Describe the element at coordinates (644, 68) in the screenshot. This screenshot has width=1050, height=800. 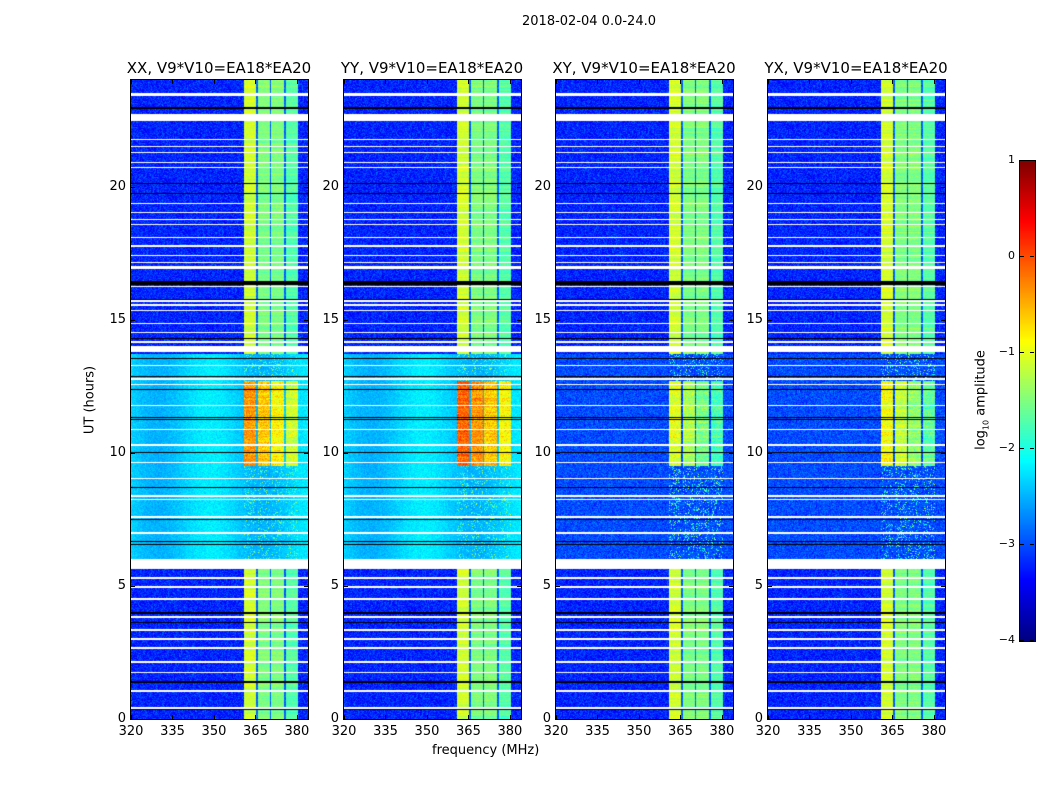
I see `panel-title: XY, V9*V10=EA18*EA20` at that location.